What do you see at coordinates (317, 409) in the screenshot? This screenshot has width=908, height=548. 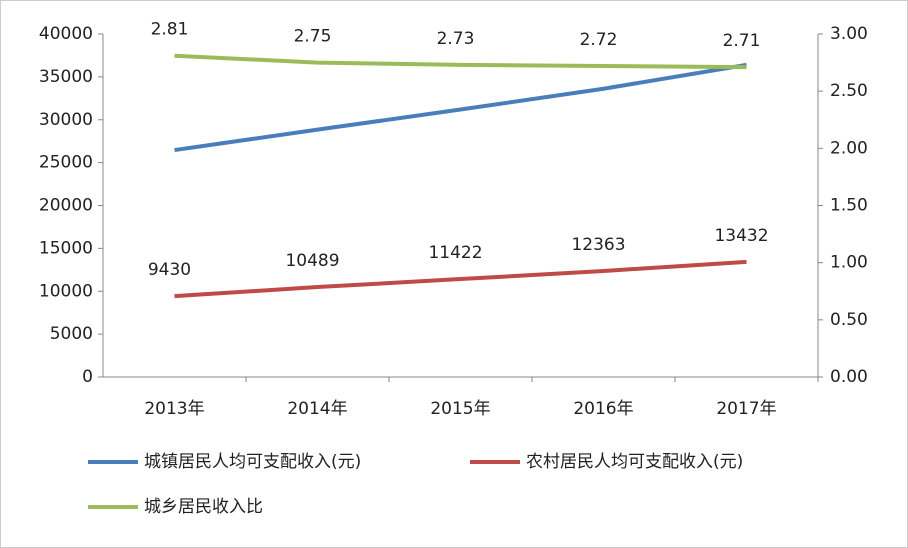 I see `x-tick-label: 2014年` at bounding box center [317, 409].